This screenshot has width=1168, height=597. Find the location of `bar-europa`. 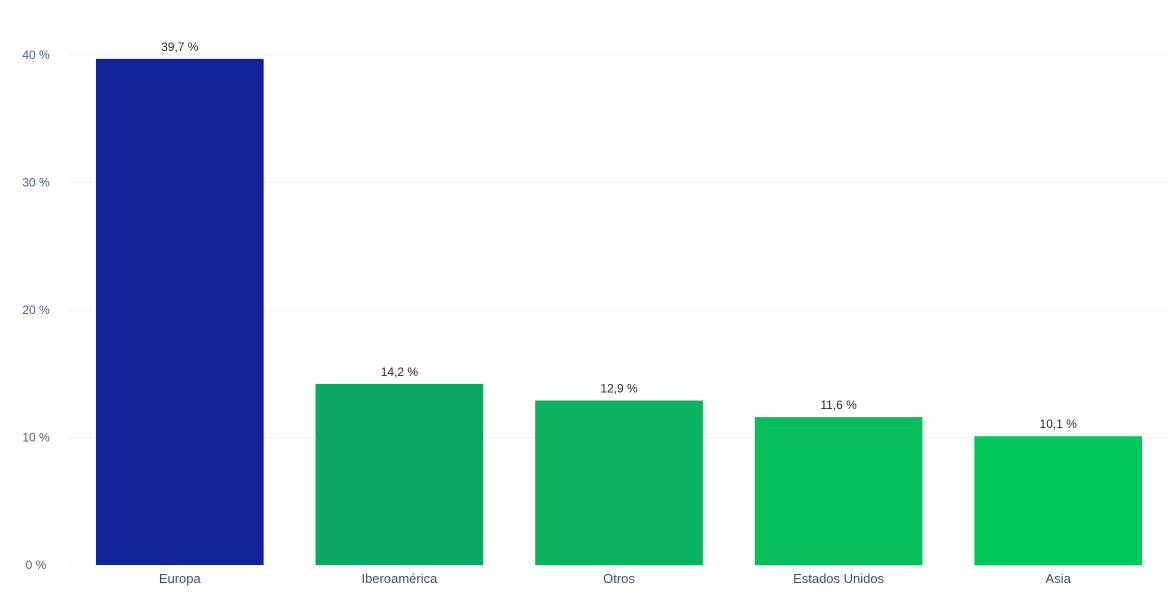

bar-europa is located at coordinates (179, 311).